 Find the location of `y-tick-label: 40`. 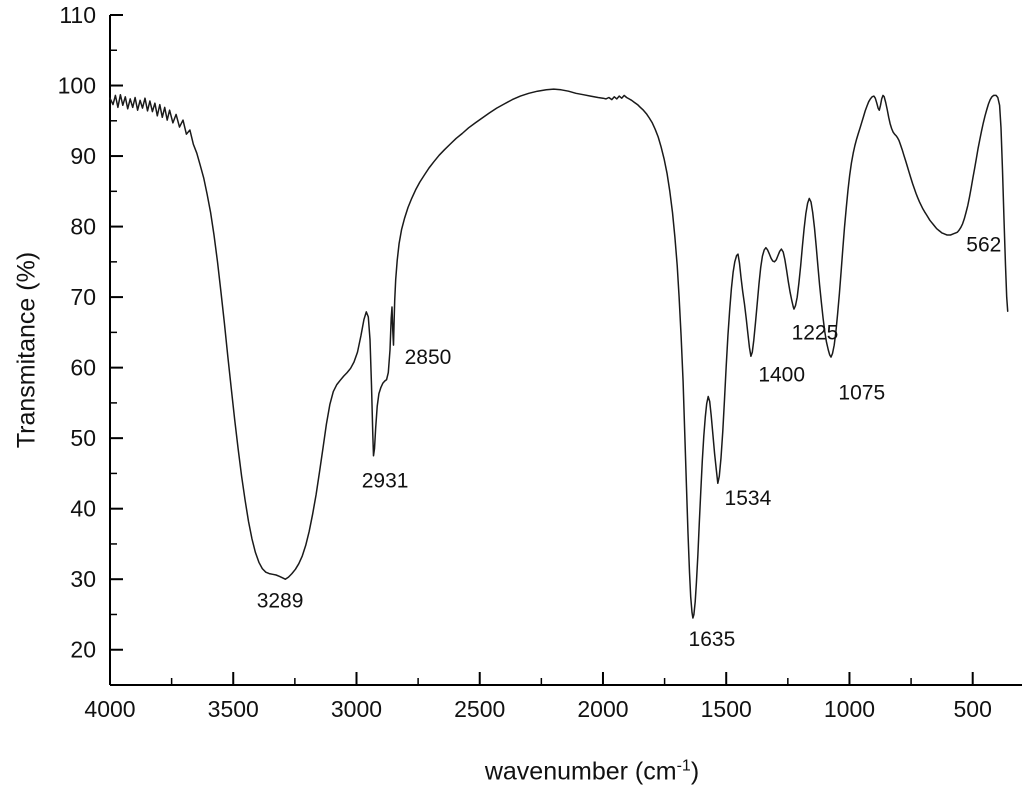

y-tick-label: 40 is located at coordinates (83, 509).